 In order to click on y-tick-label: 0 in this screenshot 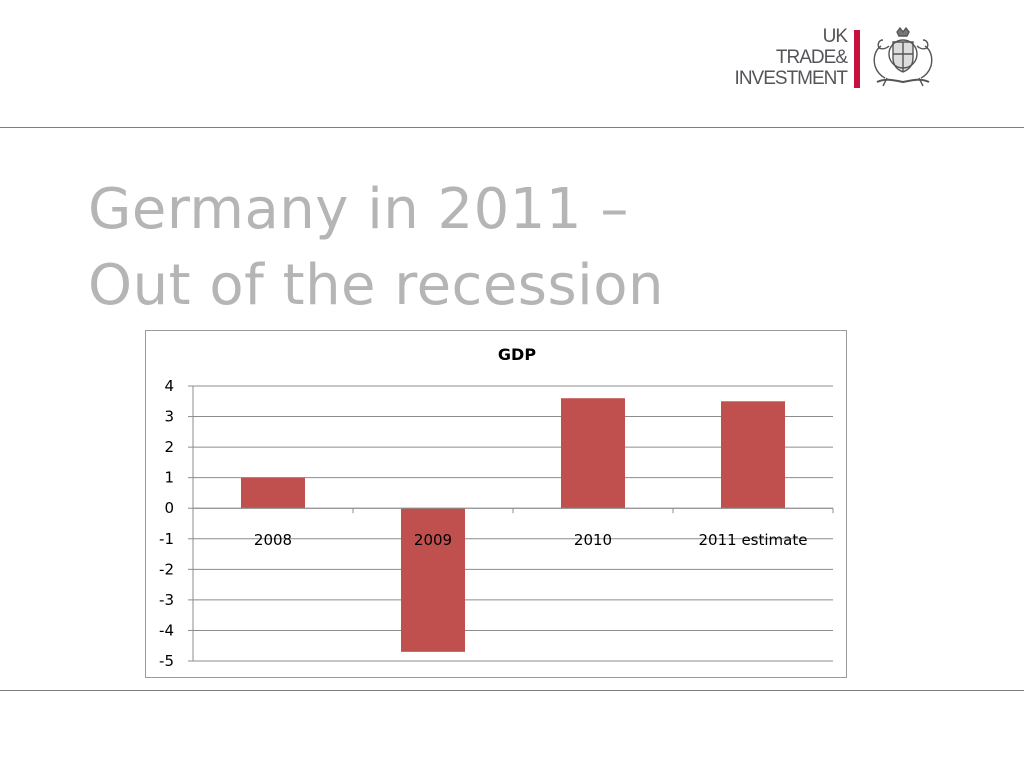, I will do `click(169, 508)`.